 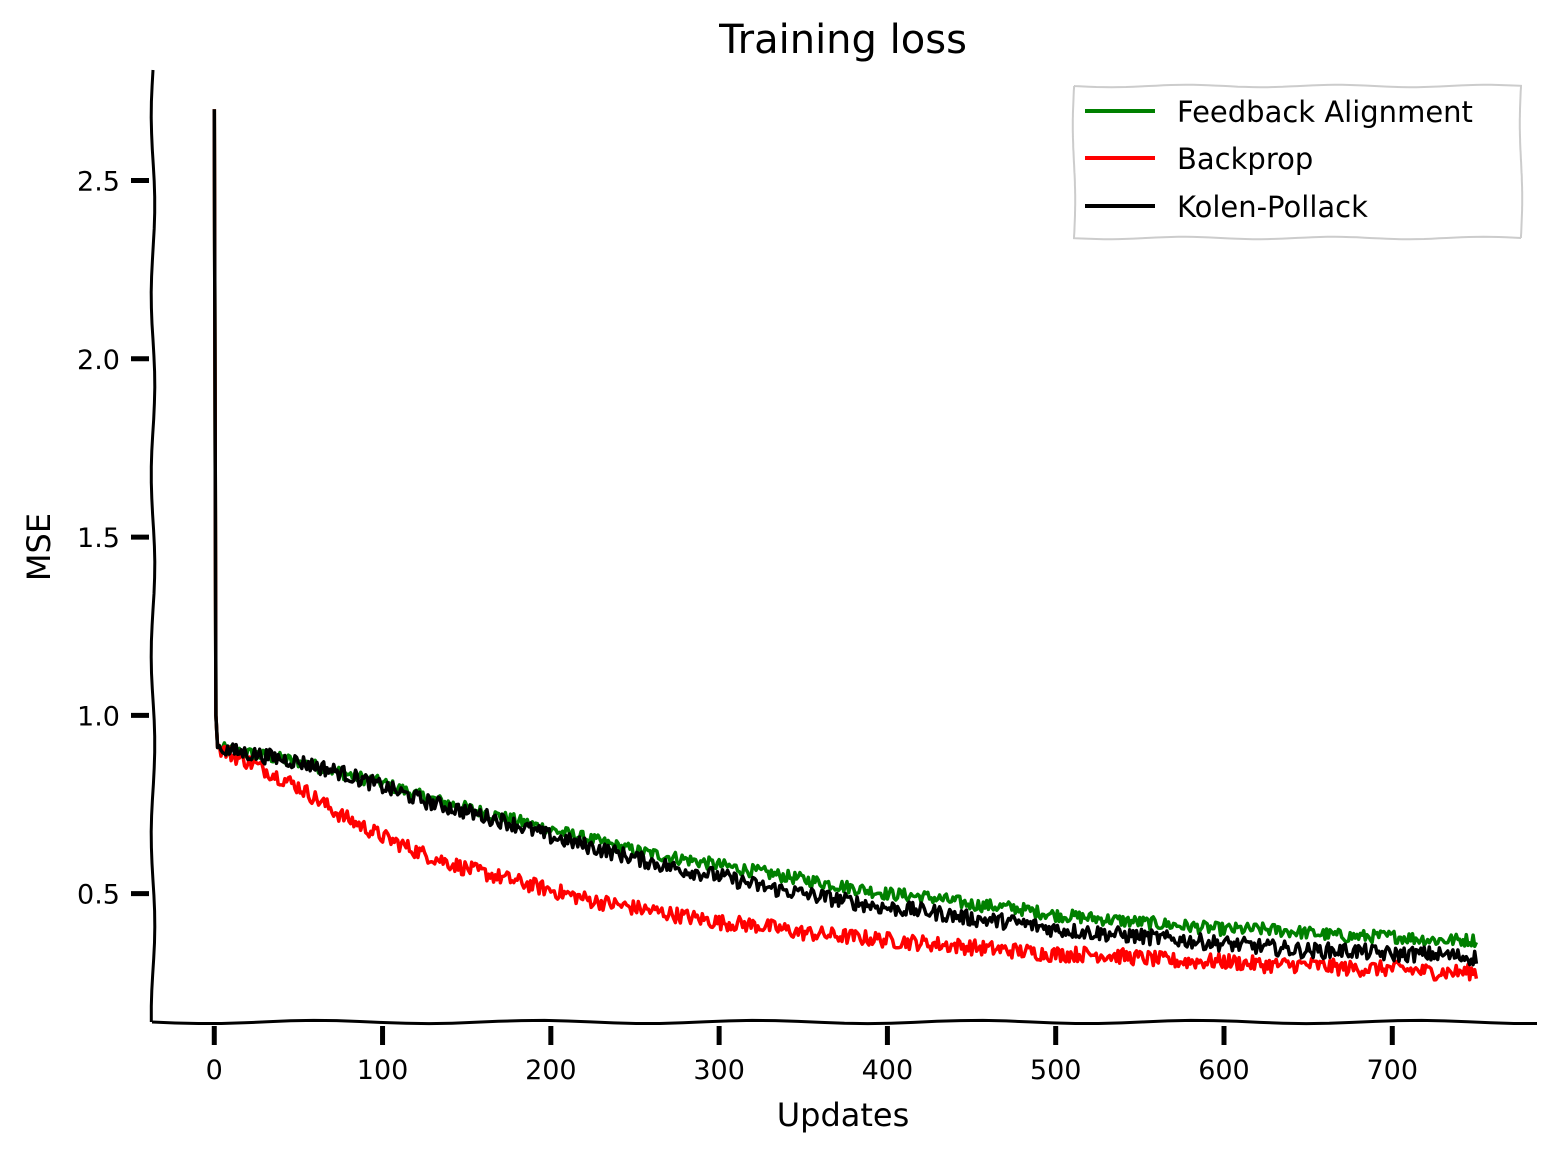 I want to click on x-tick-label: 500, so click(x=1056, y=1070).